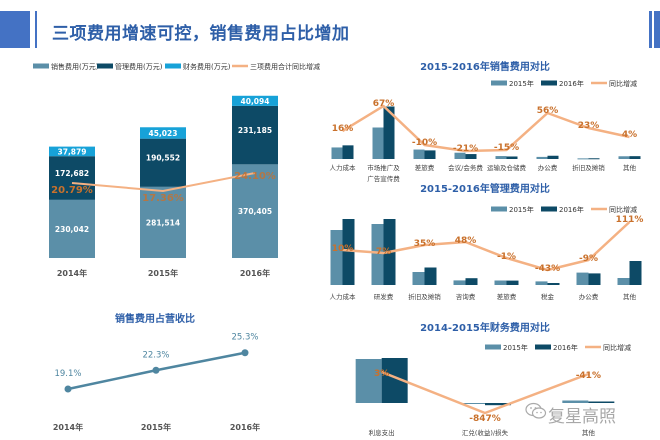 The height and width of the screenshot is (440, 660). I want to click on ratio-label: 19.1%, so click(67, 374).